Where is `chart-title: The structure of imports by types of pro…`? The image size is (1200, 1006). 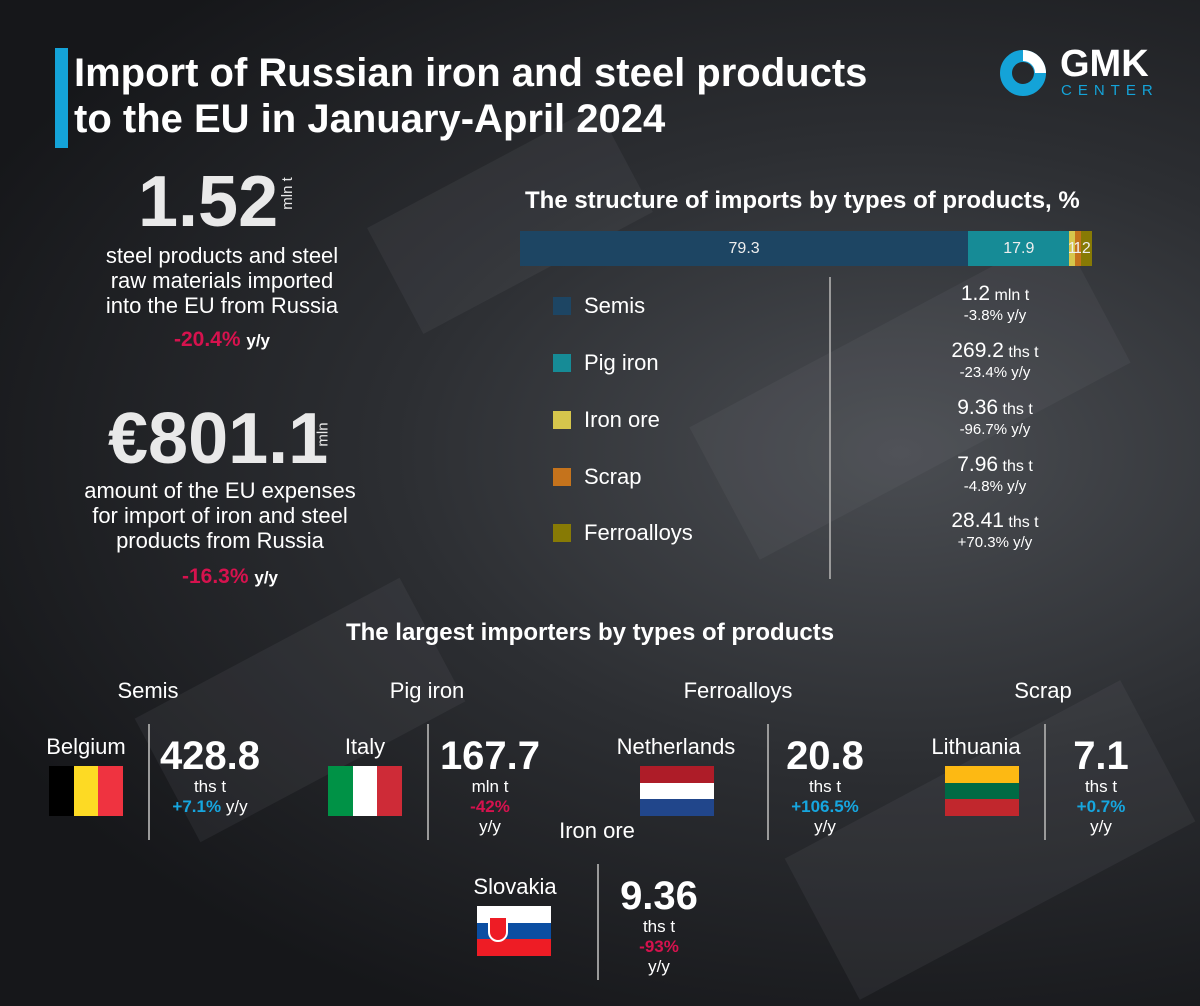
chart-title: The structure of imports by types of pro… is located at coordinates (802, 200).